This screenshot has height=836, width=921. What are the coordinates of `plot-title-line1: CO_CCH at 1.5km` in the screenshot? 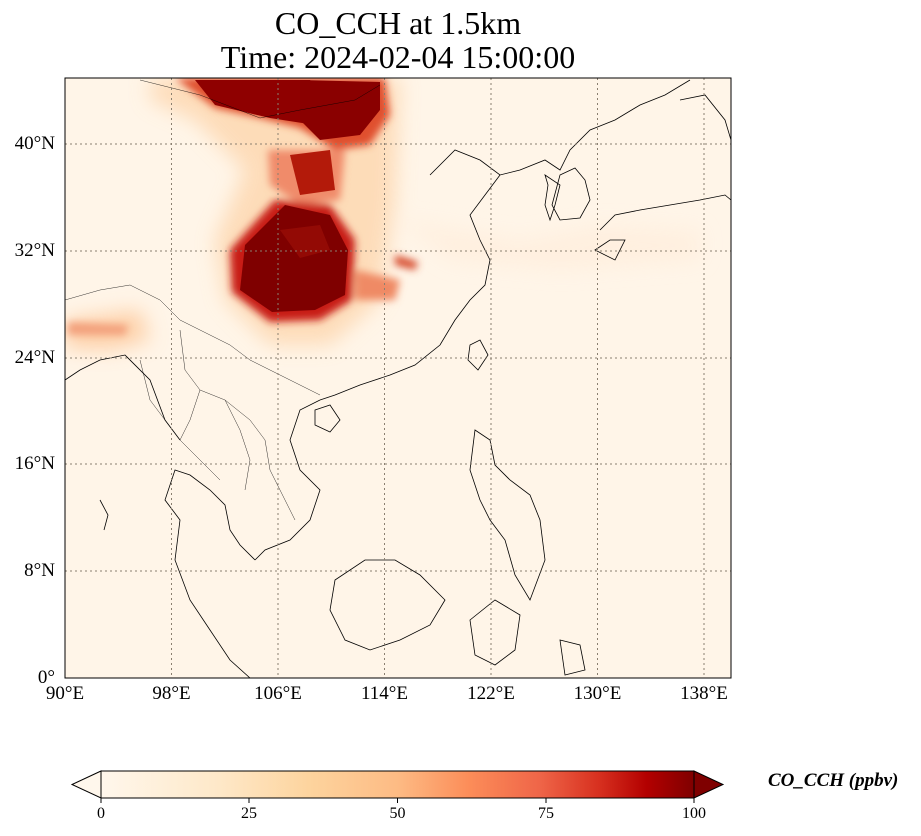 It's located at (398, 23).